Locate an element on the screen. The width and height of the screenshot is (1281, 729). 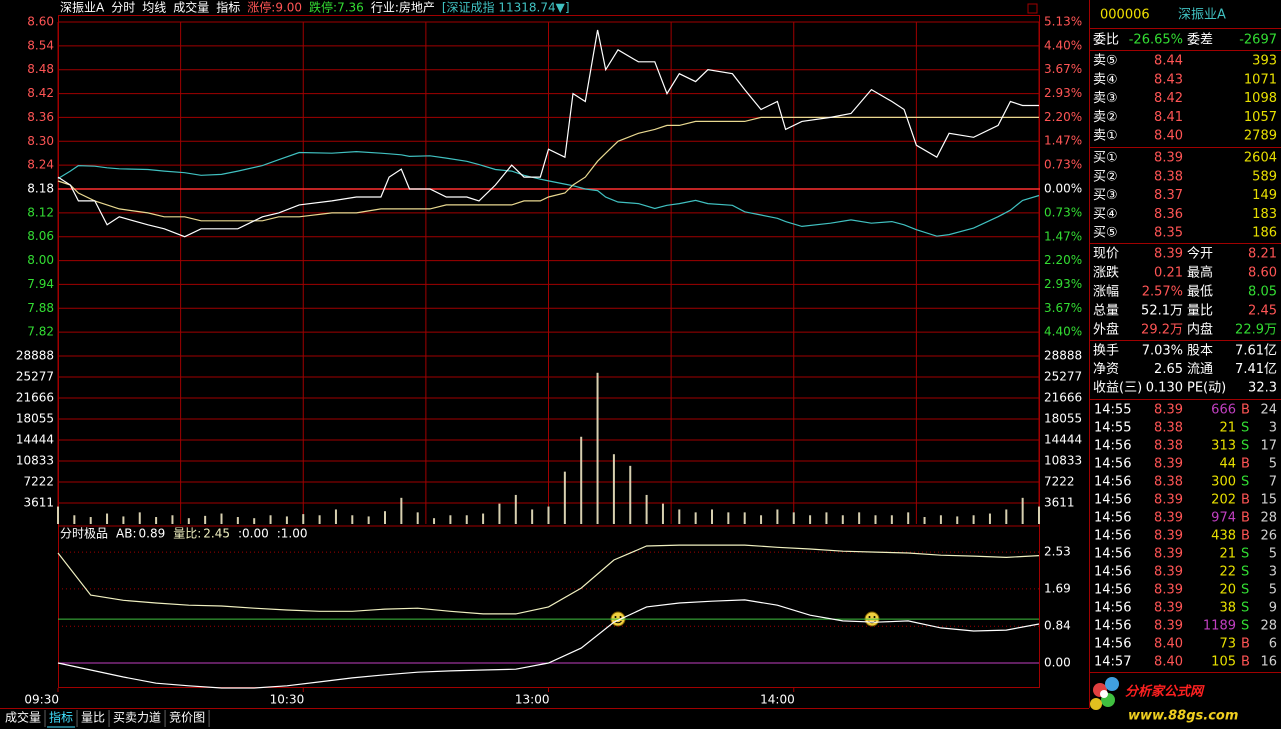
y-tick-label: 7.82 is located at coordinates (40, 332).